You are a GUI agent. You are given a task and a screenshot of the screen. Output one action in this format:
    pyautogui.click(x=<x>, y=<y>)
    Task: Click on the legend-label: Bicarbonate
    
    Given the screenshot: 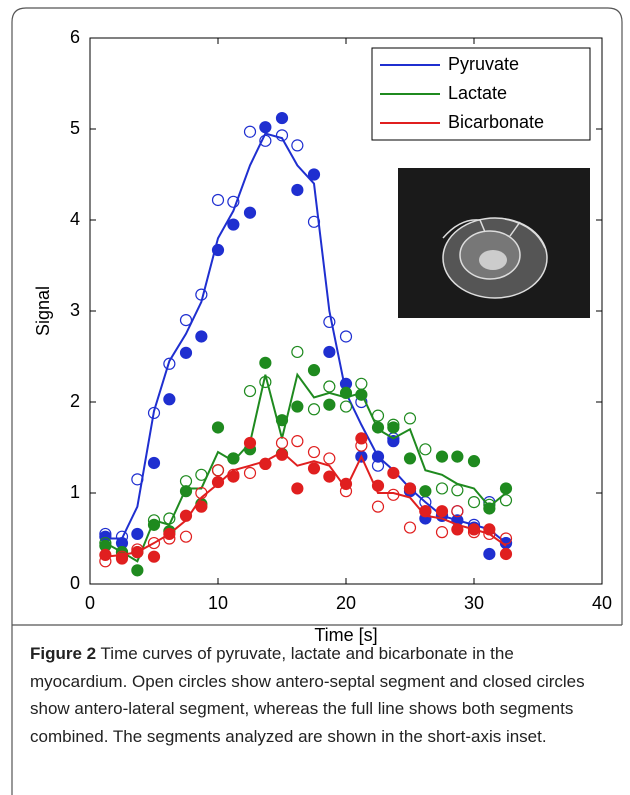 What is the action you would take?
    pyautogui.click(x=496, y=122)
    